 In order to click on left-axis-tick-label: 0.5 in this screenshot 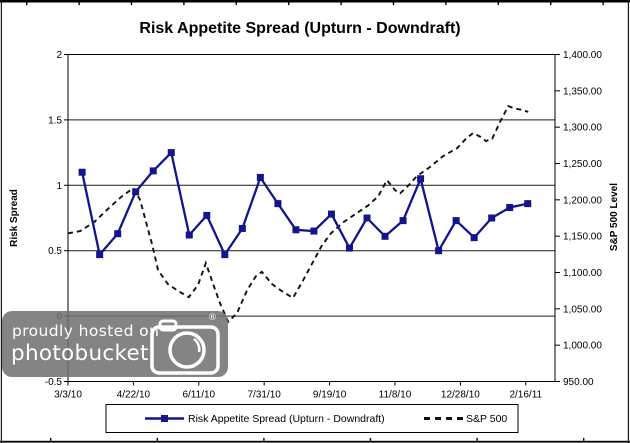, I will do `click(55, 251)`.